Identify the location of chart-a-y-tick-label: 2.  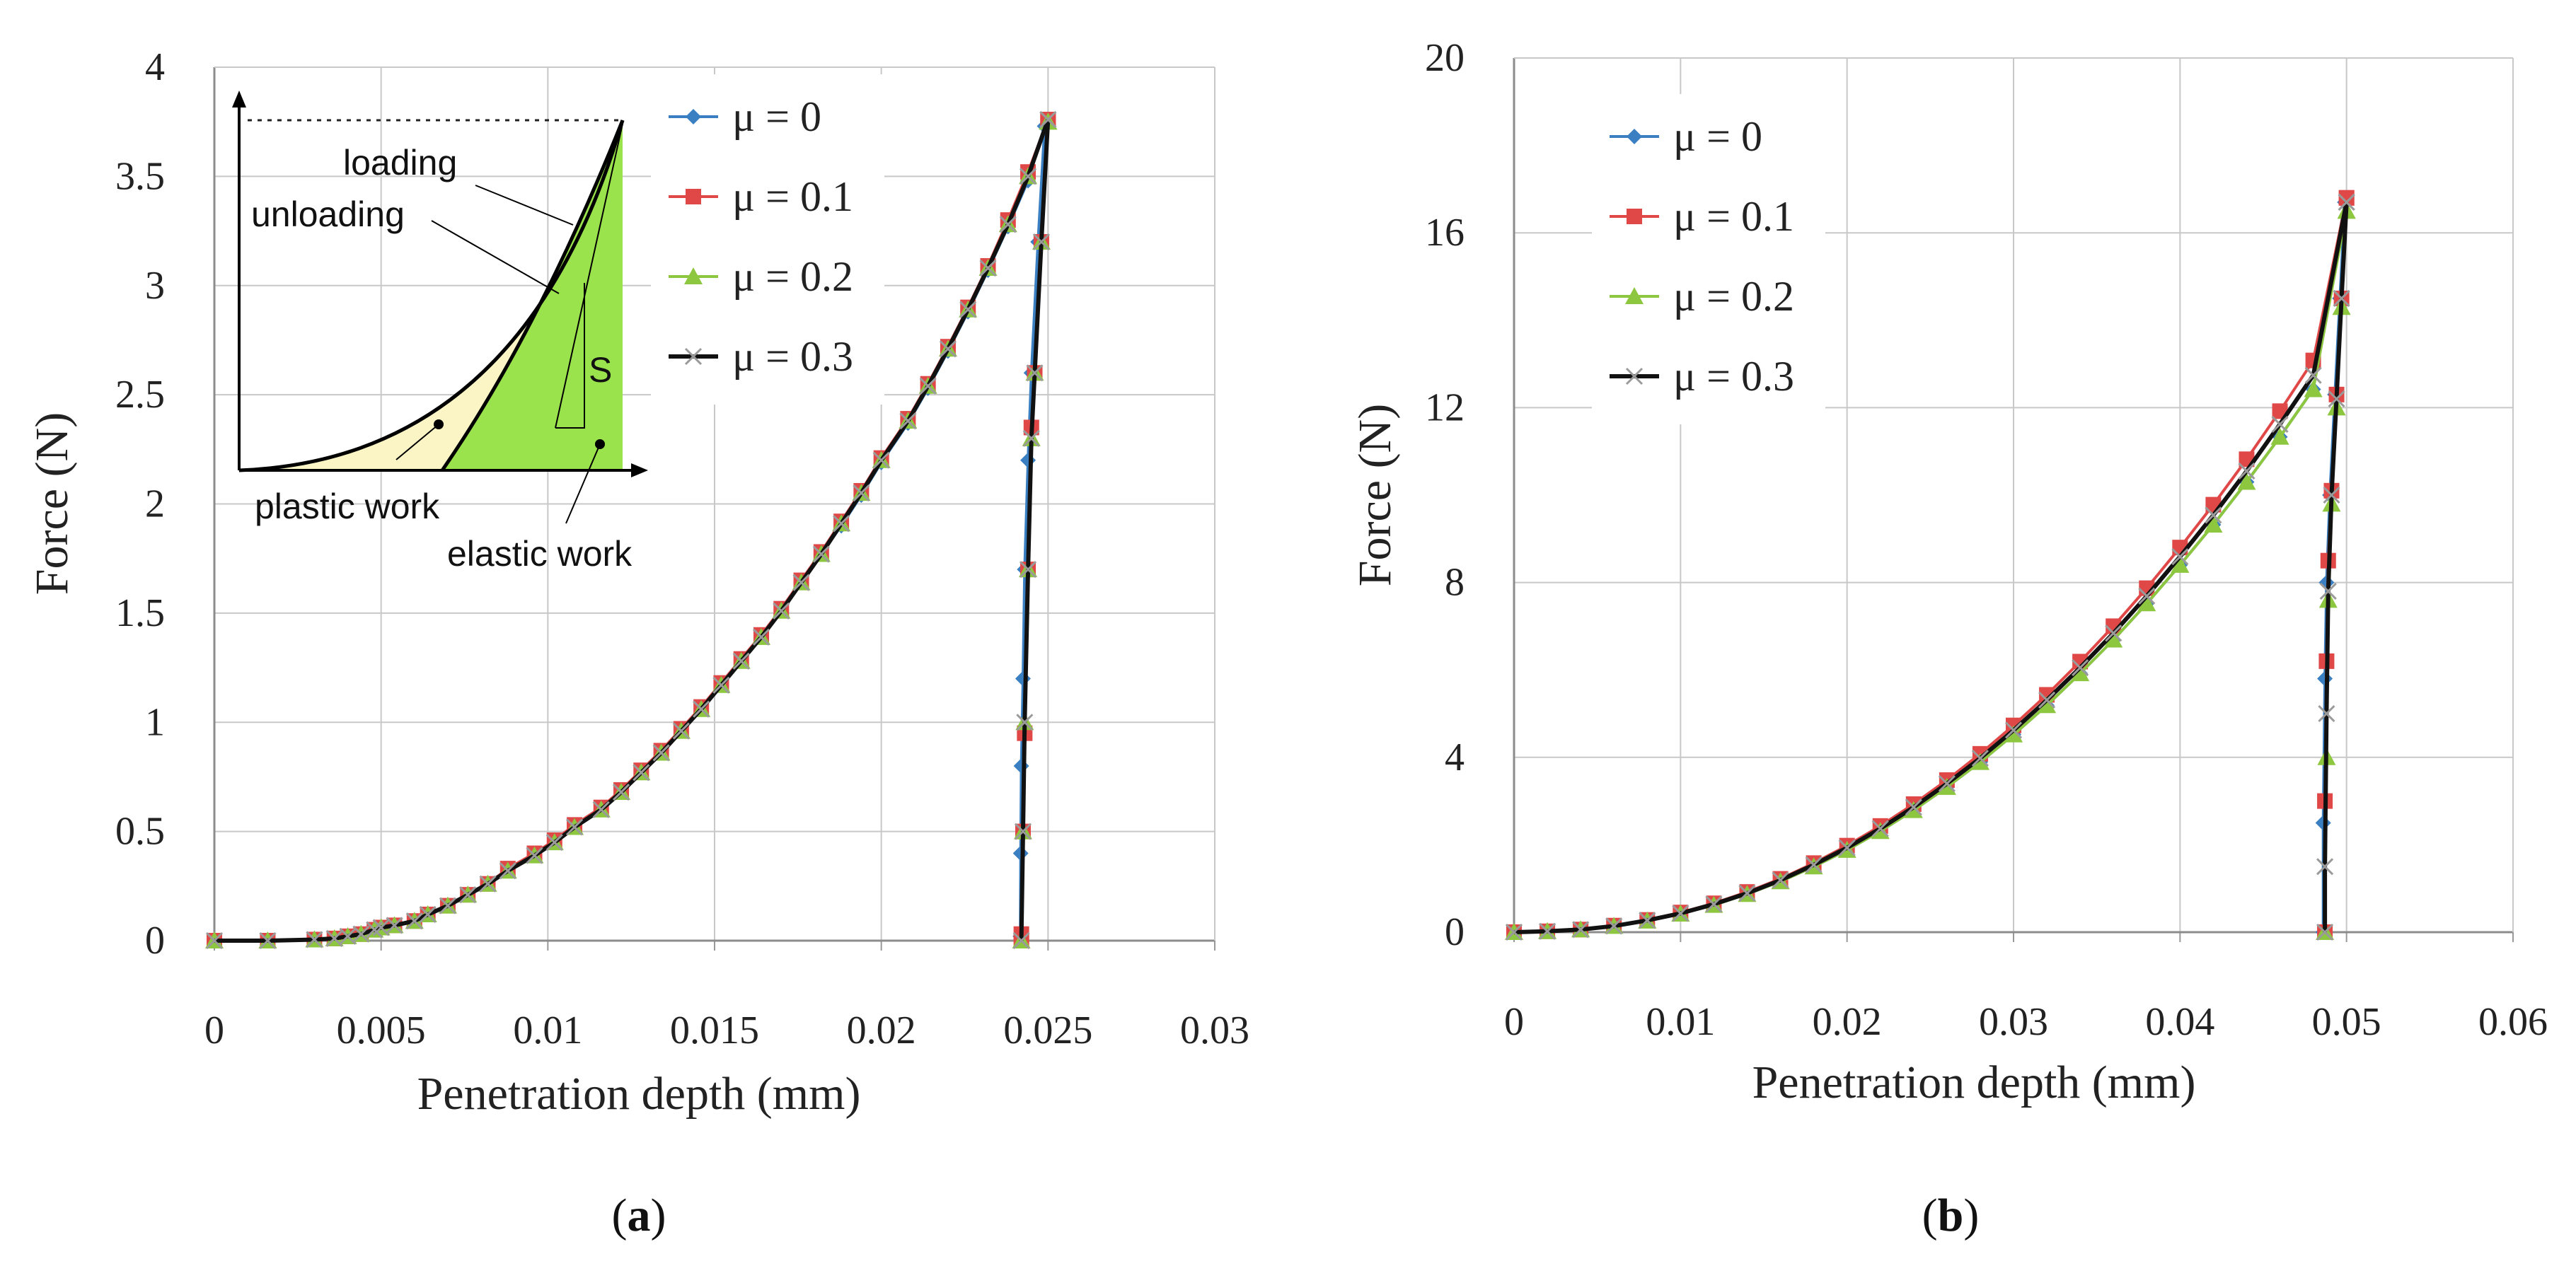
(155, 504).